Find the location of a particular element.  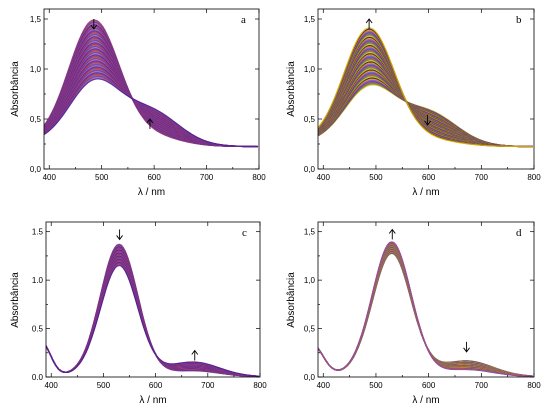

y-tick-label: 0.0 is located at coordinates (38, 377).